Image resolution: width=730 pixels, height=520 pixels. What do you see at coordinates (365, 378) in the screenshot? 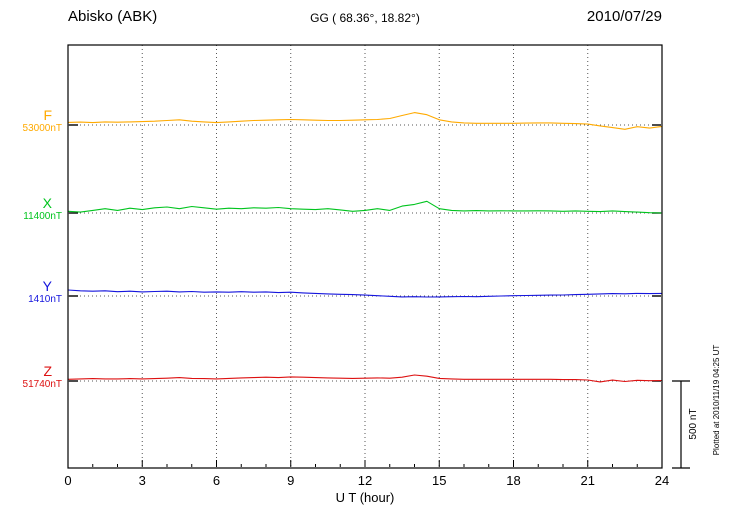
I see `trace-Z` at bounding box center [365, 378].